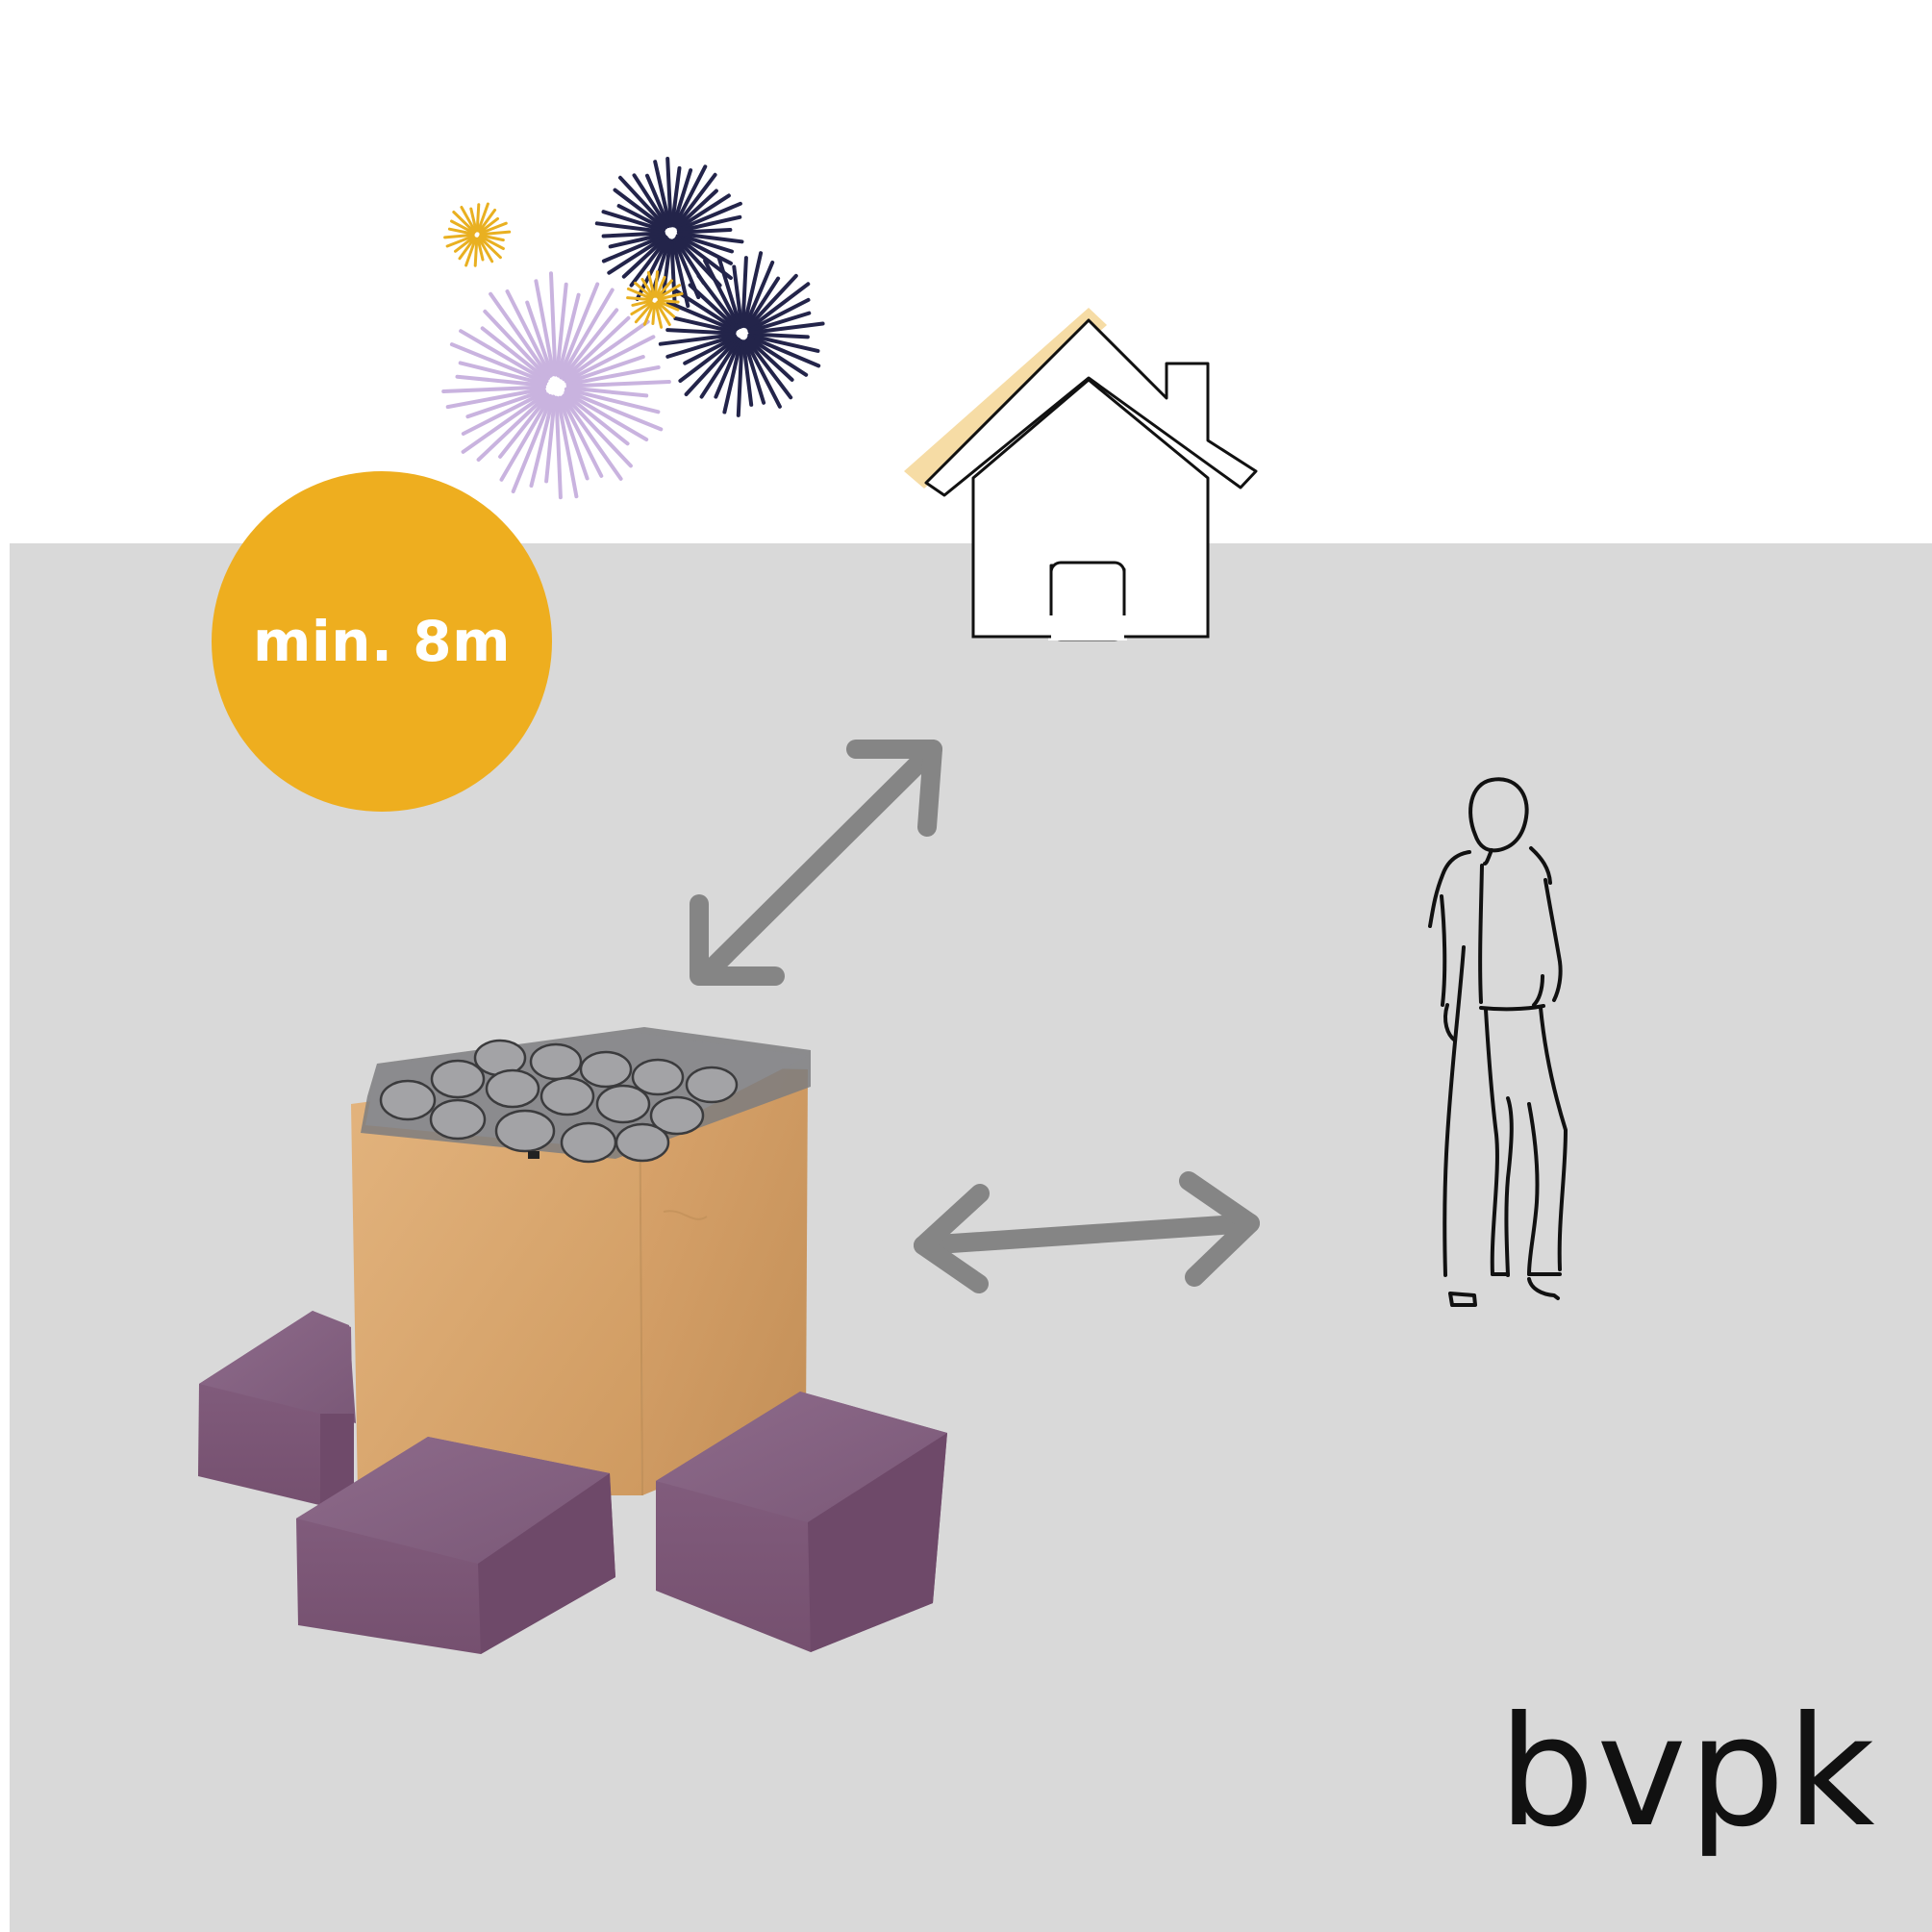 This screenshot has width=1932, height=1932. Describe the element at coordinates (1081, 474) in the screenshot. I see `house-icon` at that location.